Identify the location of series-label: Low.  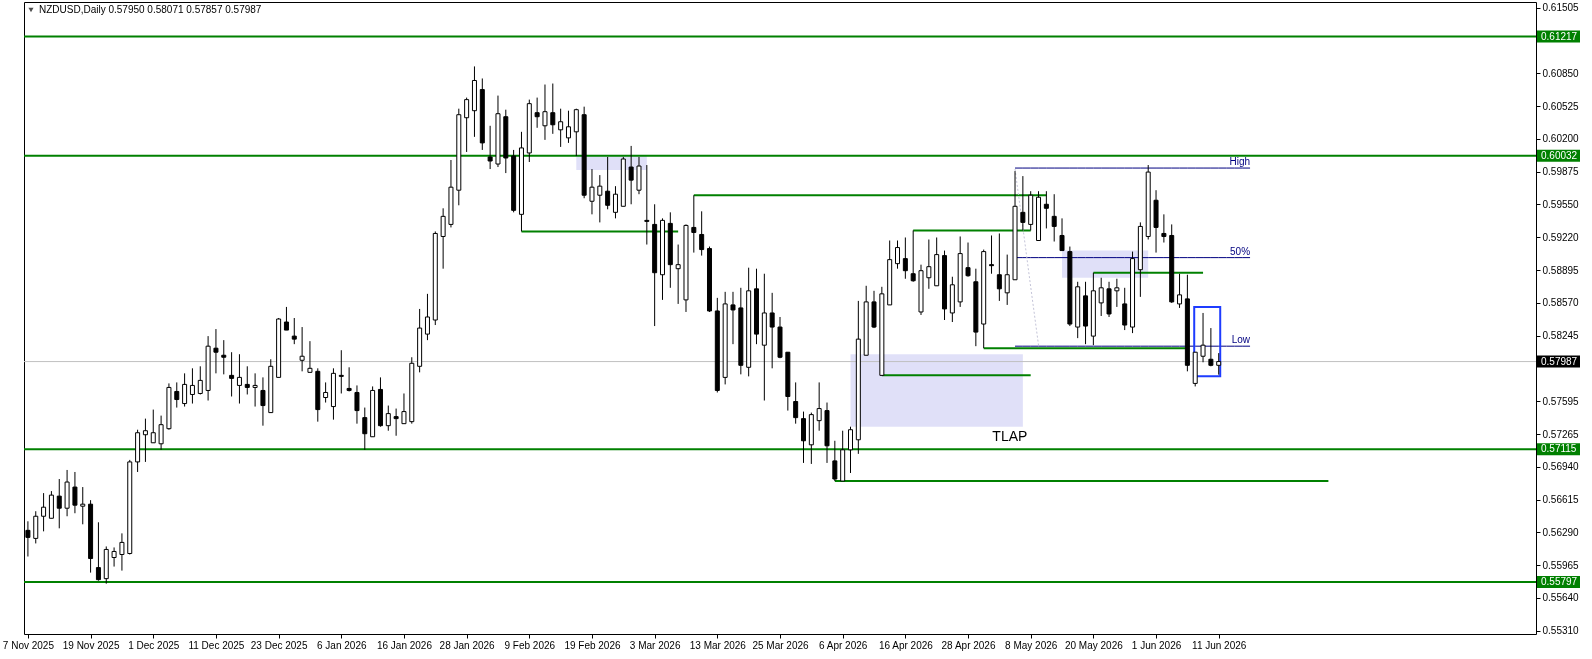
(1241, 340).